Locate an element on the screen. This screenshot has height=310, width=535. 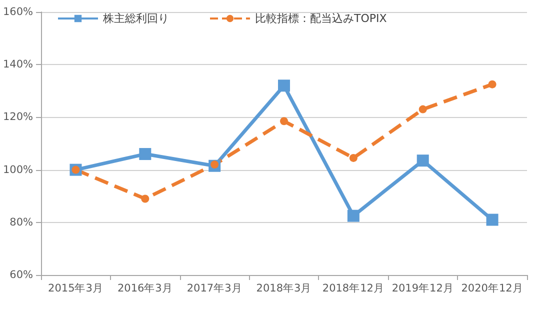
y-tick-label: 60% is located at coordinates (22, 275).